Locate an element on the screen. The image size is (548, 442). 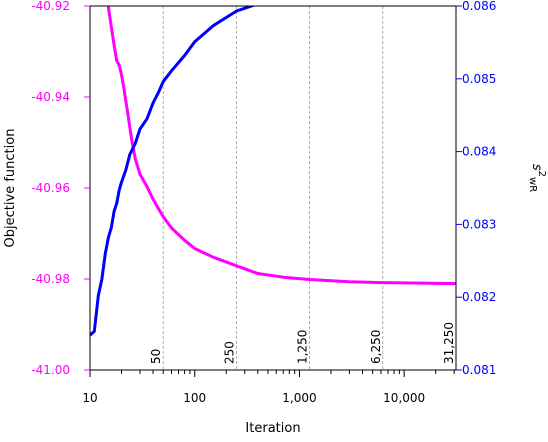
gridline-label: 6,250 is located at coordinates (376, 347).